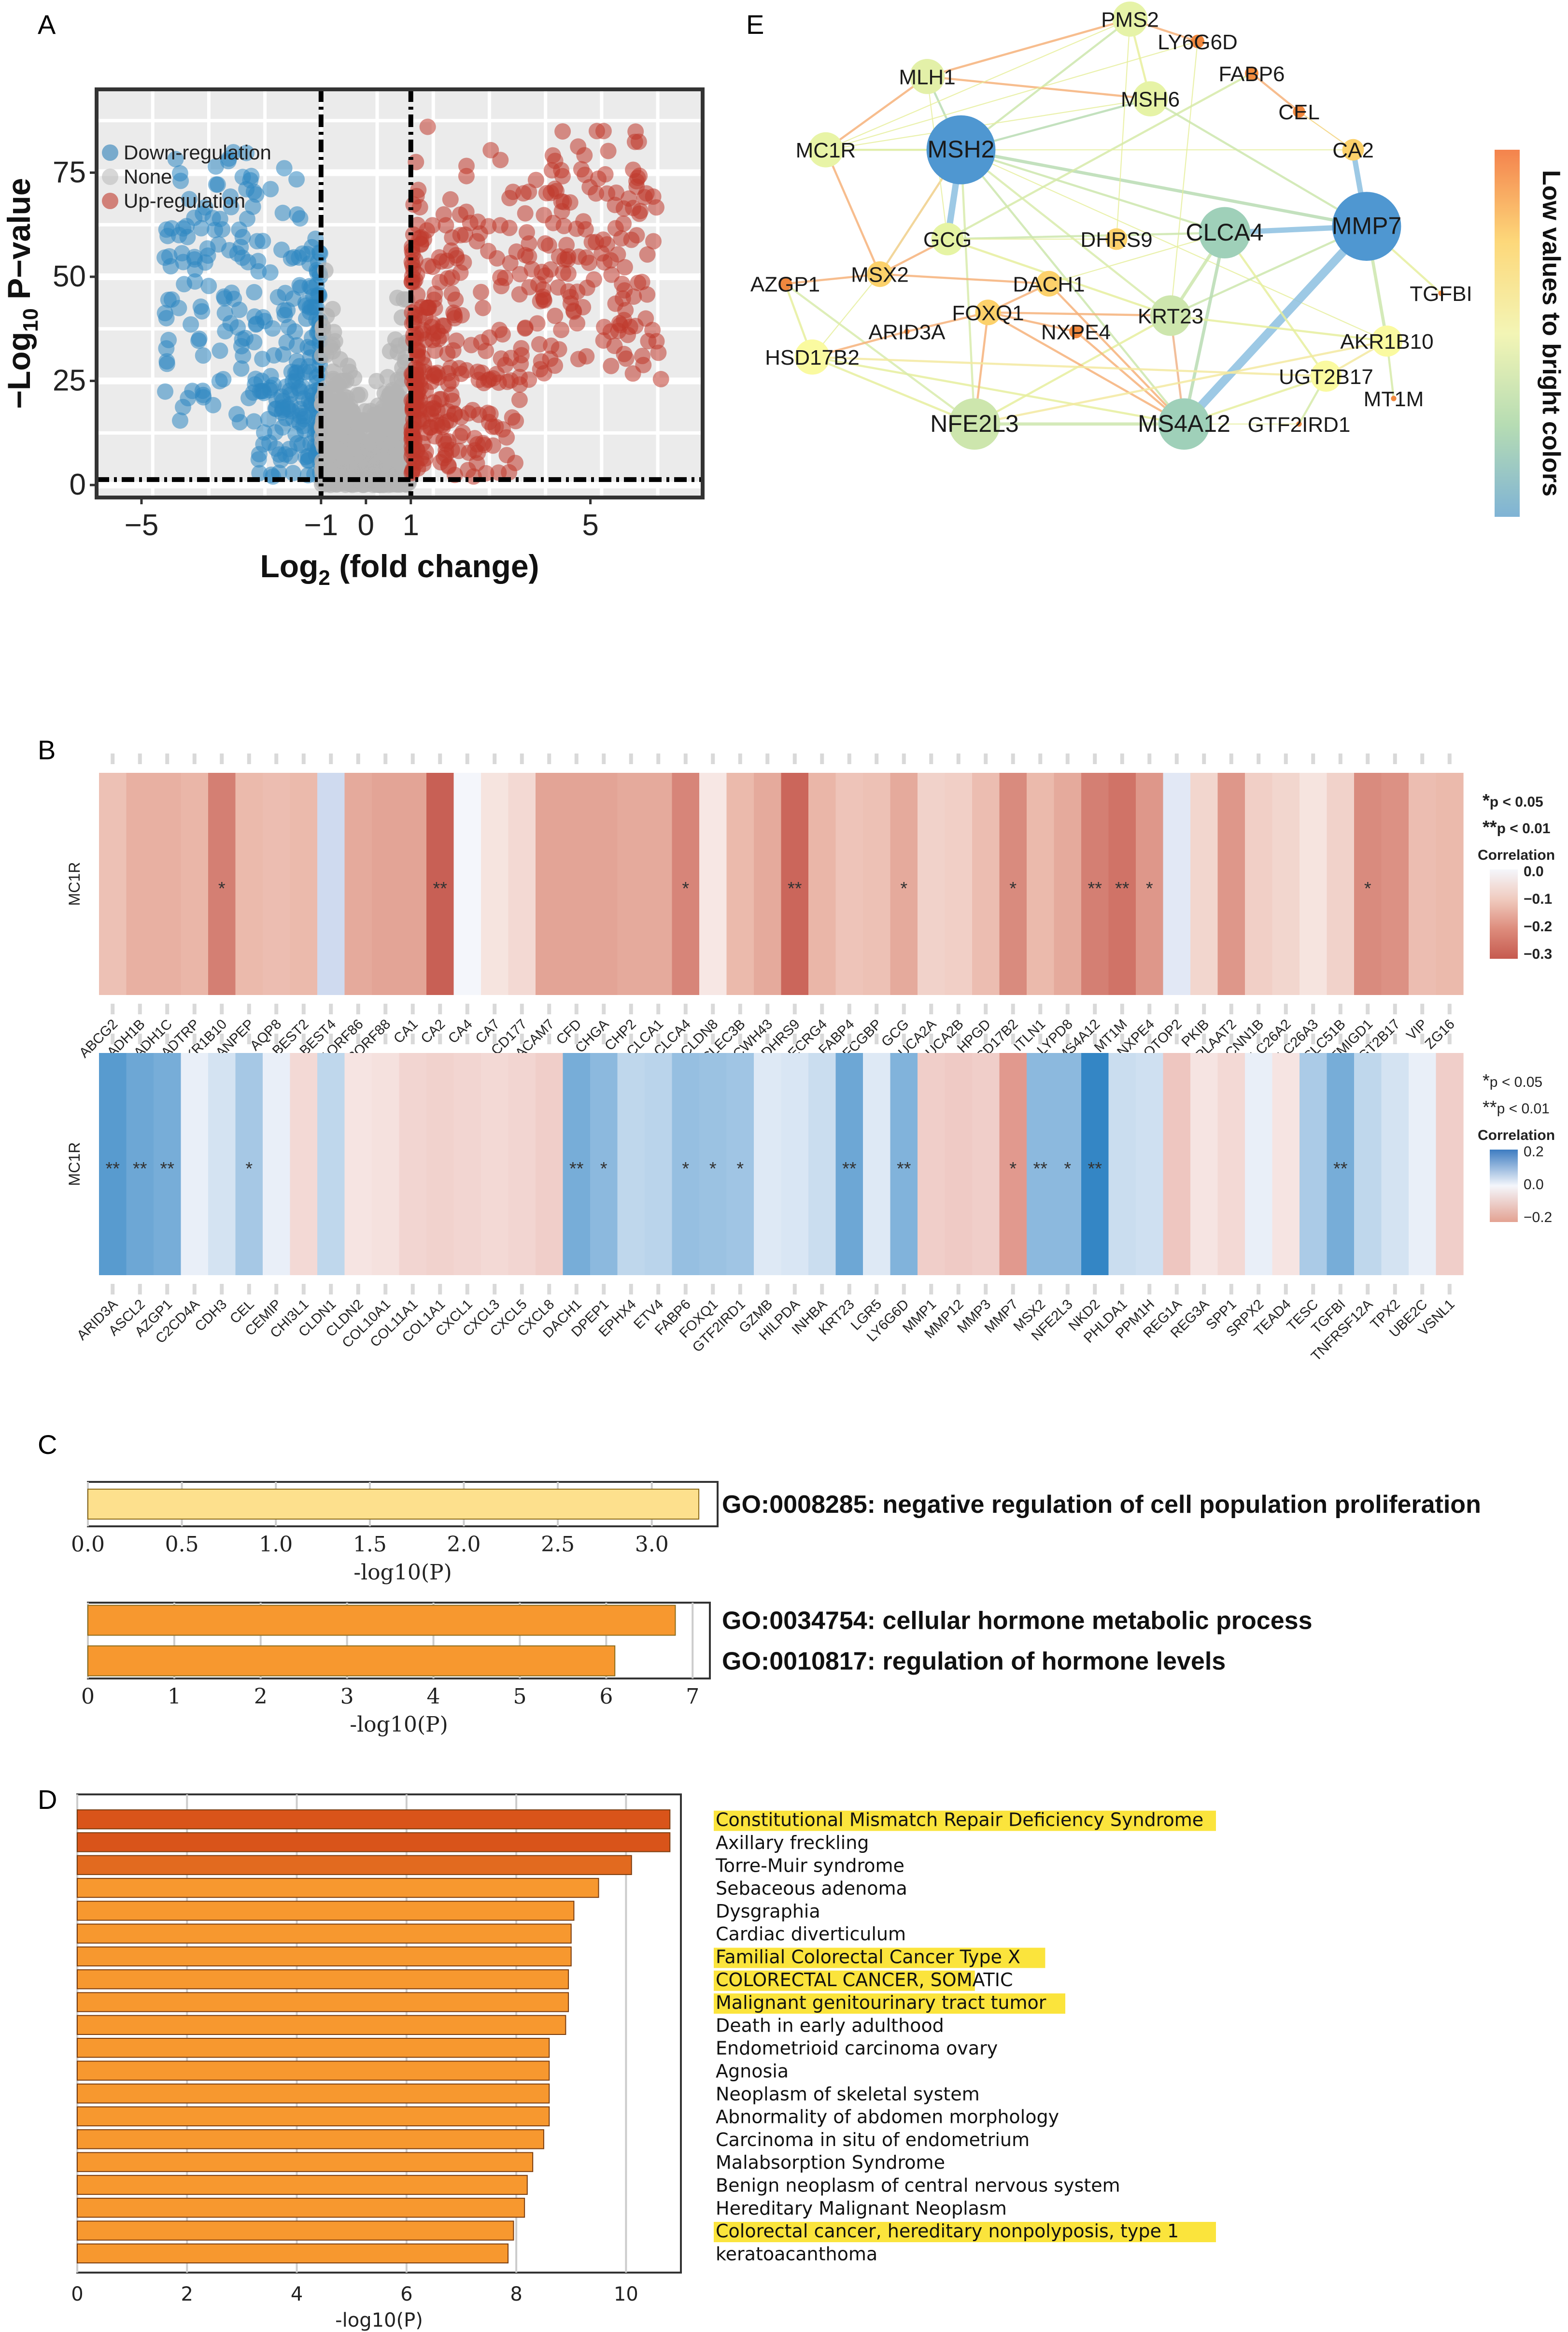  I want to click on network-node-akr1b10, so click(1387, 341).